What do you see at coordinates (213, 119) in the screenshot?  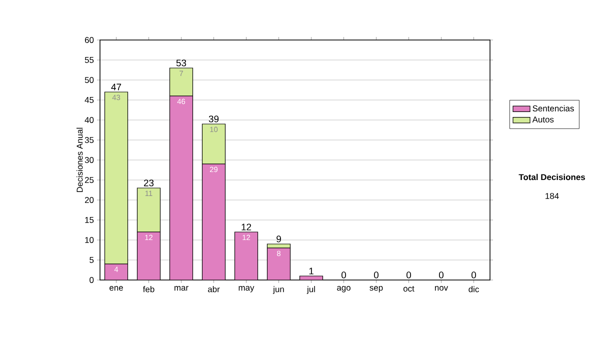 I see `total-label: 39` at bounding box center [213, 119].